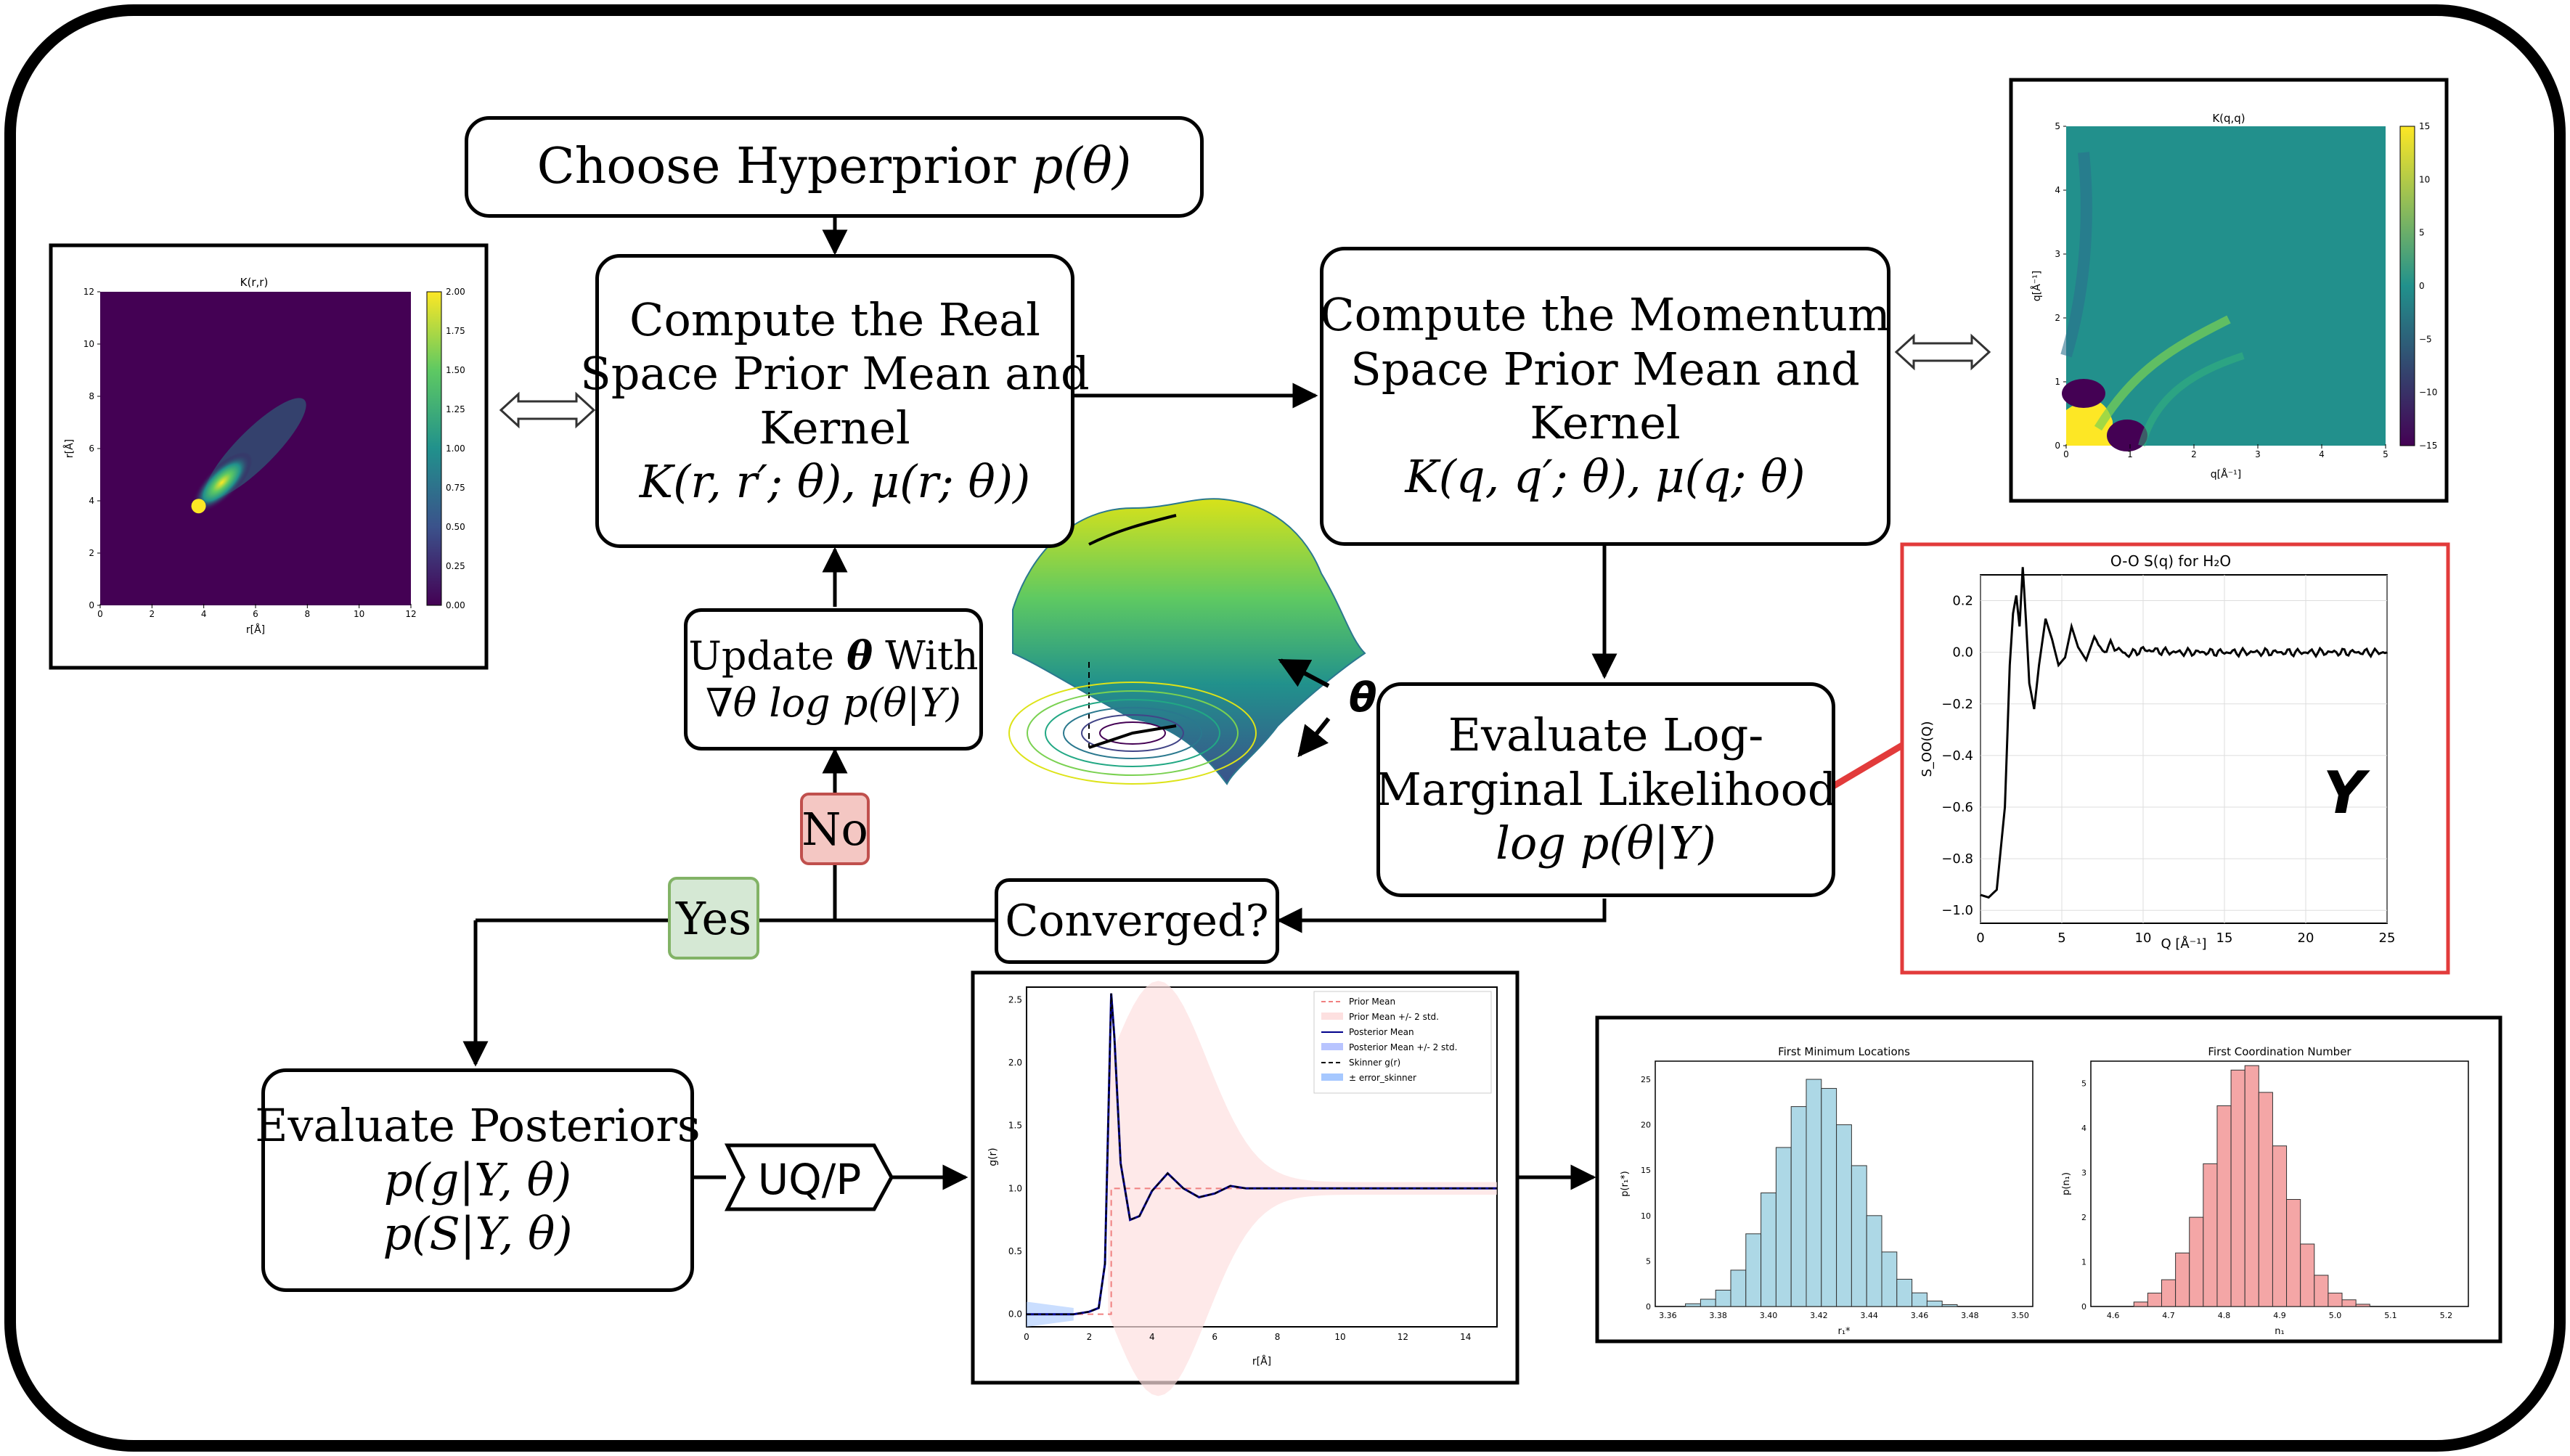 The image size is (2570, 1456). What do you see at coordinates (1015, 1314) in the screenshot?
I see `gr-ytick-label: 0.0` at bounding box center [1015, 1314].